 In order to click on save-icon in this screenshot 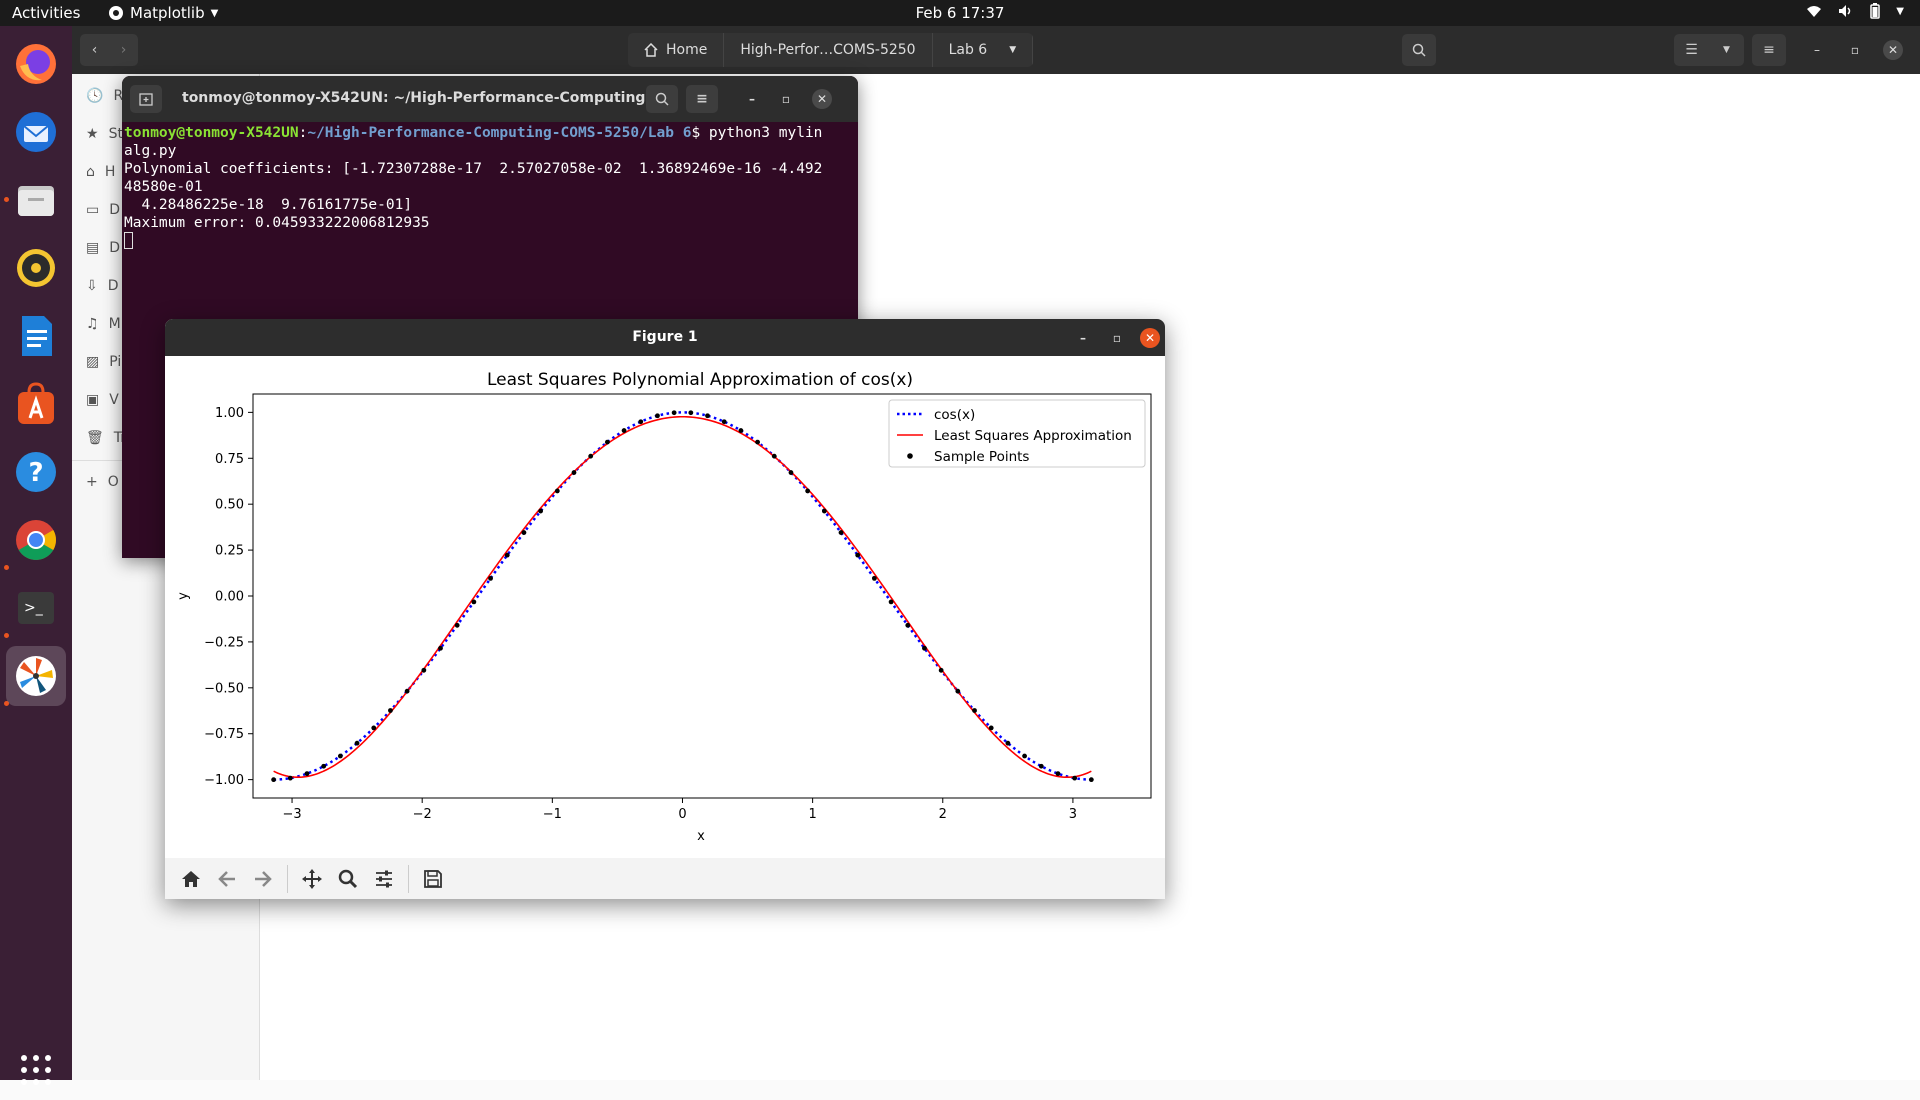, I will do `click(433, 878)`.